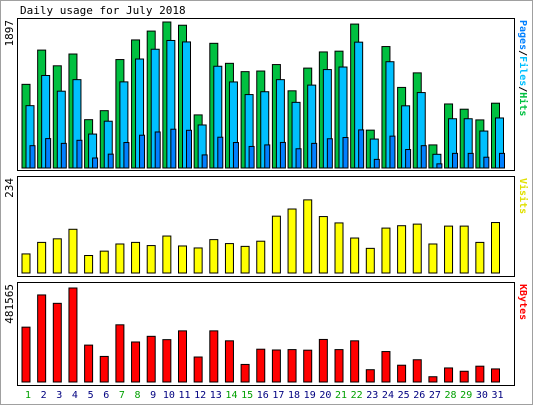 Image resolution: width=533 pixels, height=405 pixels. Describe the element at coordinates (522, 89) in the screenshot. I see `legend-sep-2: /` at that location.